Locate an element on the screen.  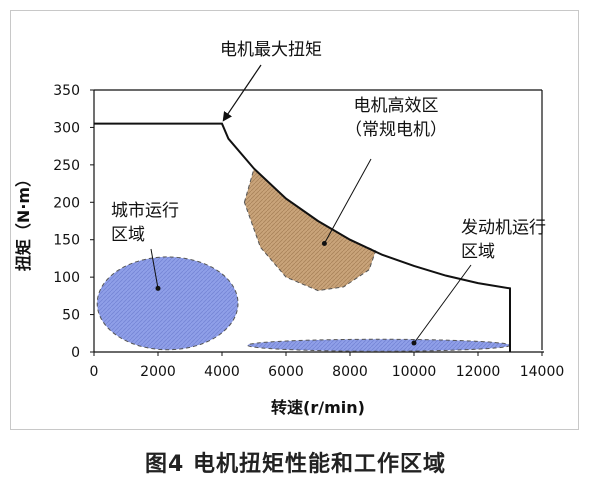
y-tick-label: 50 is located at coordinates (71, 316).